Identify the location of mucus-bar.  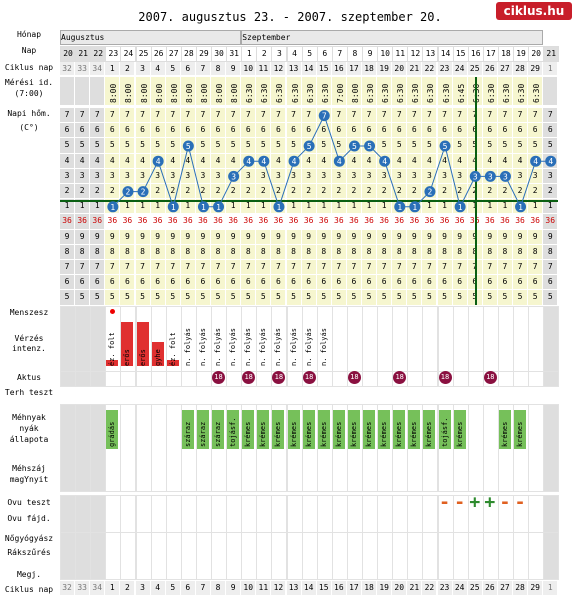
(112, 429).